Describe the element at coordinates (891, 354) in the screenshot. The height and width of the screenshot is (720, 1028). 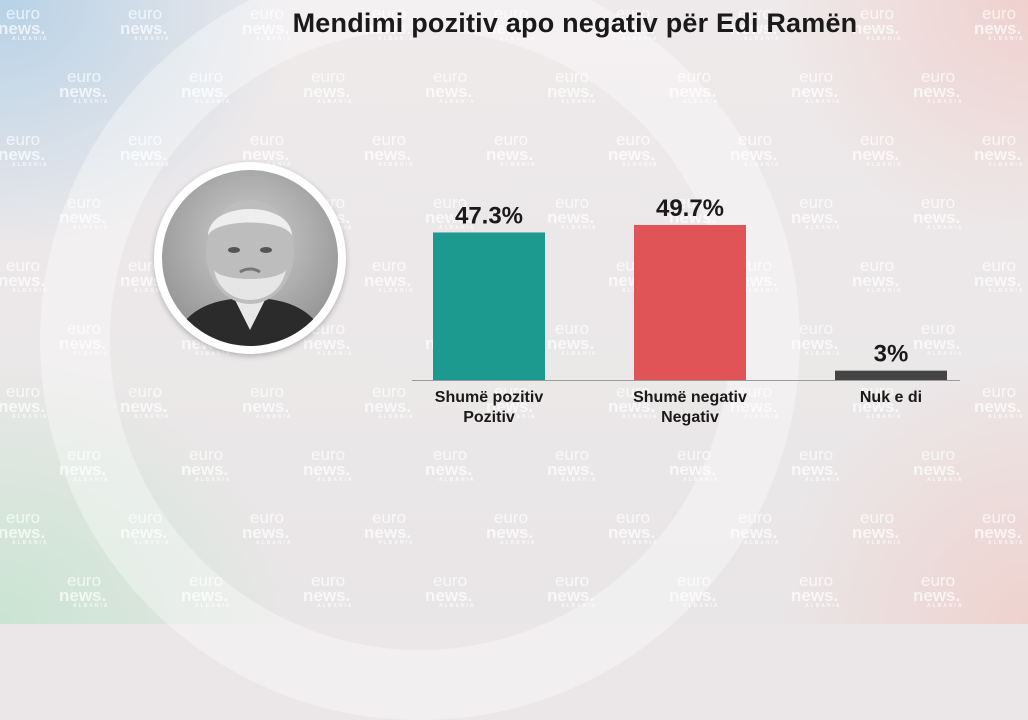
I see `data-label: 3%` at that location.